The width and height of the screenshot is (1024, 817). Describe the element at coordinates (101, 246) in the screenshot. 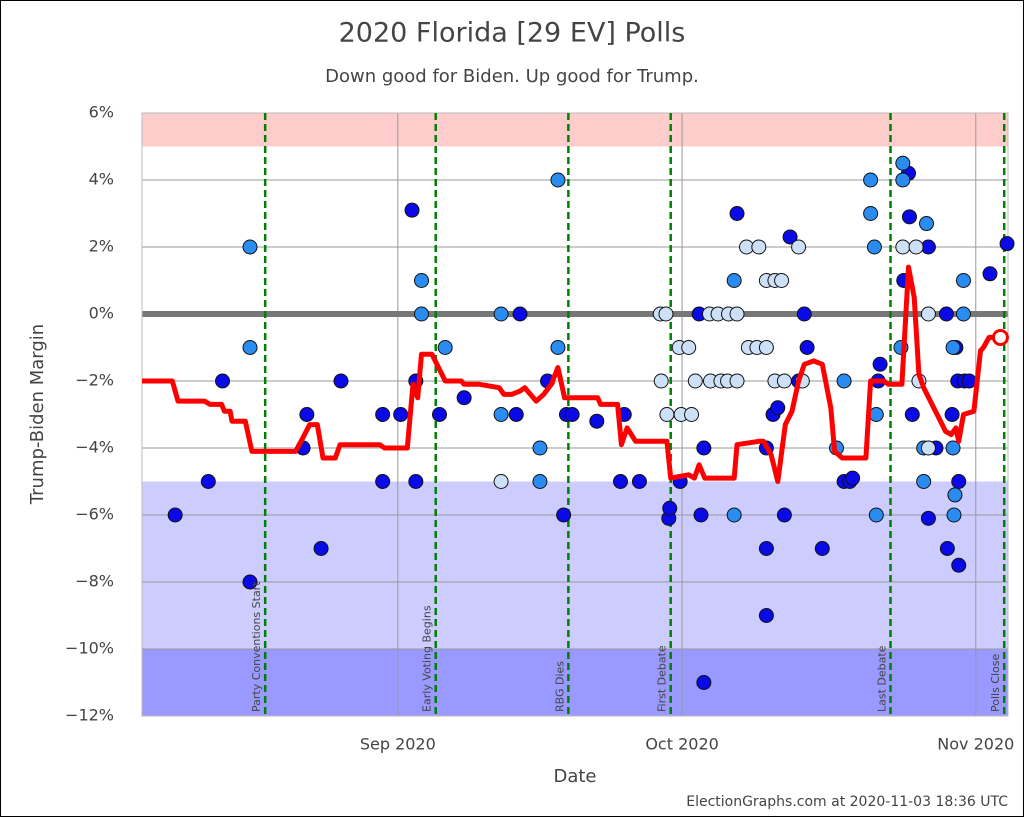

I see `y-tick-label: 2%` at that location.